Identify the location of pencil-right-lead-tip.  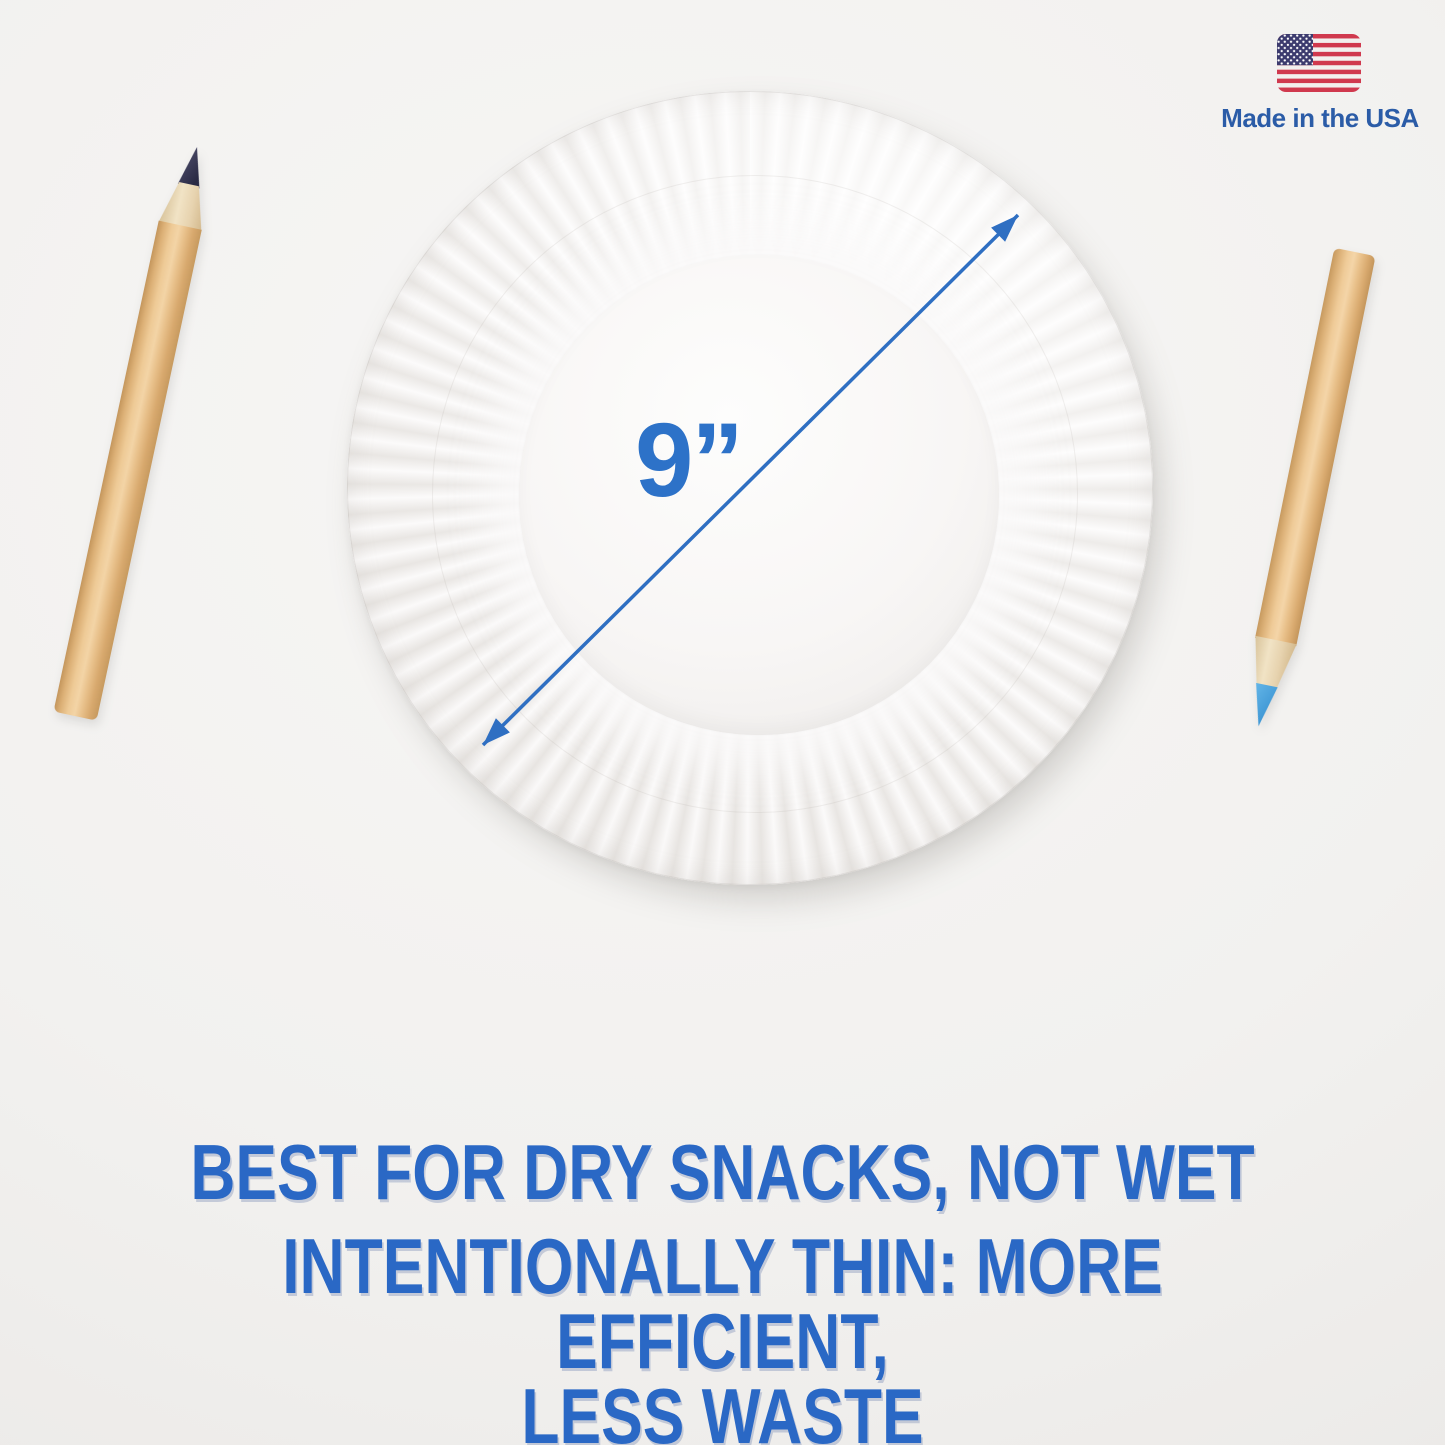
(1263, 706).